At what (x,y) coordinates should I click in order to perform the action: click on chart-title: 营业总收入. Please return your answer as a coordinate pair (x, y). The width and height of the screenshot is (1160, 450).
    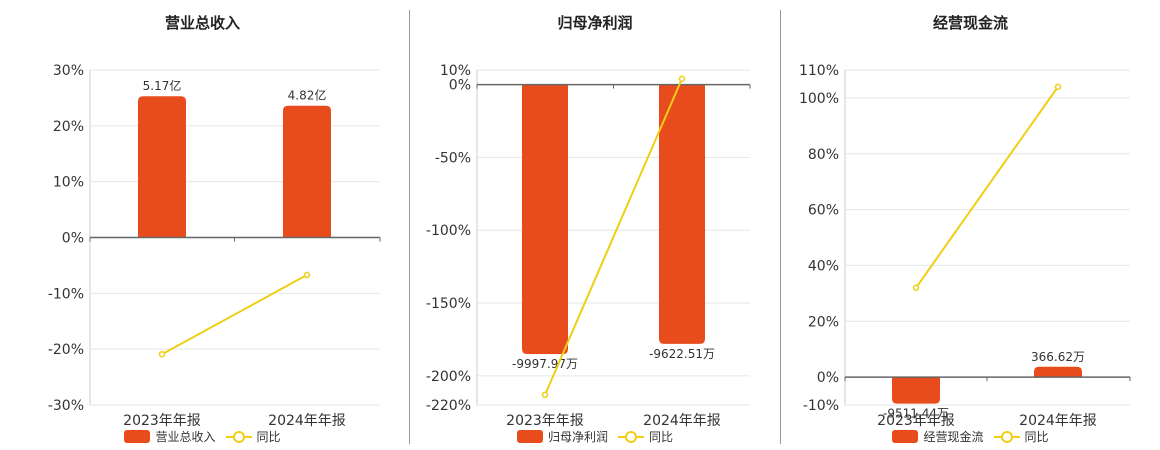
    Looking at the image, I should click on (202, 23).